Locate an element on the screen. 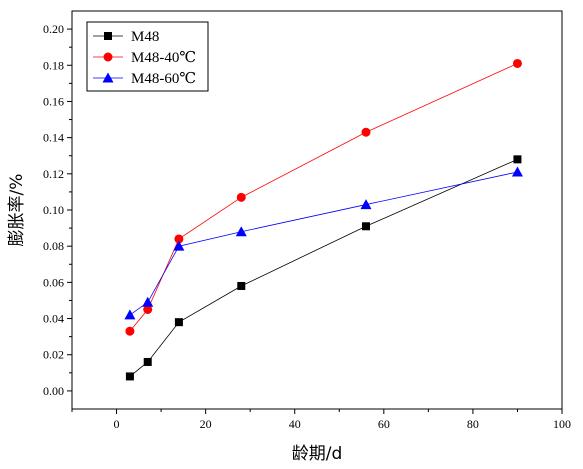 The width and height of the screenshot is (583, 469). legend-label: M48-60℃ is located at coordinates (163, 79).